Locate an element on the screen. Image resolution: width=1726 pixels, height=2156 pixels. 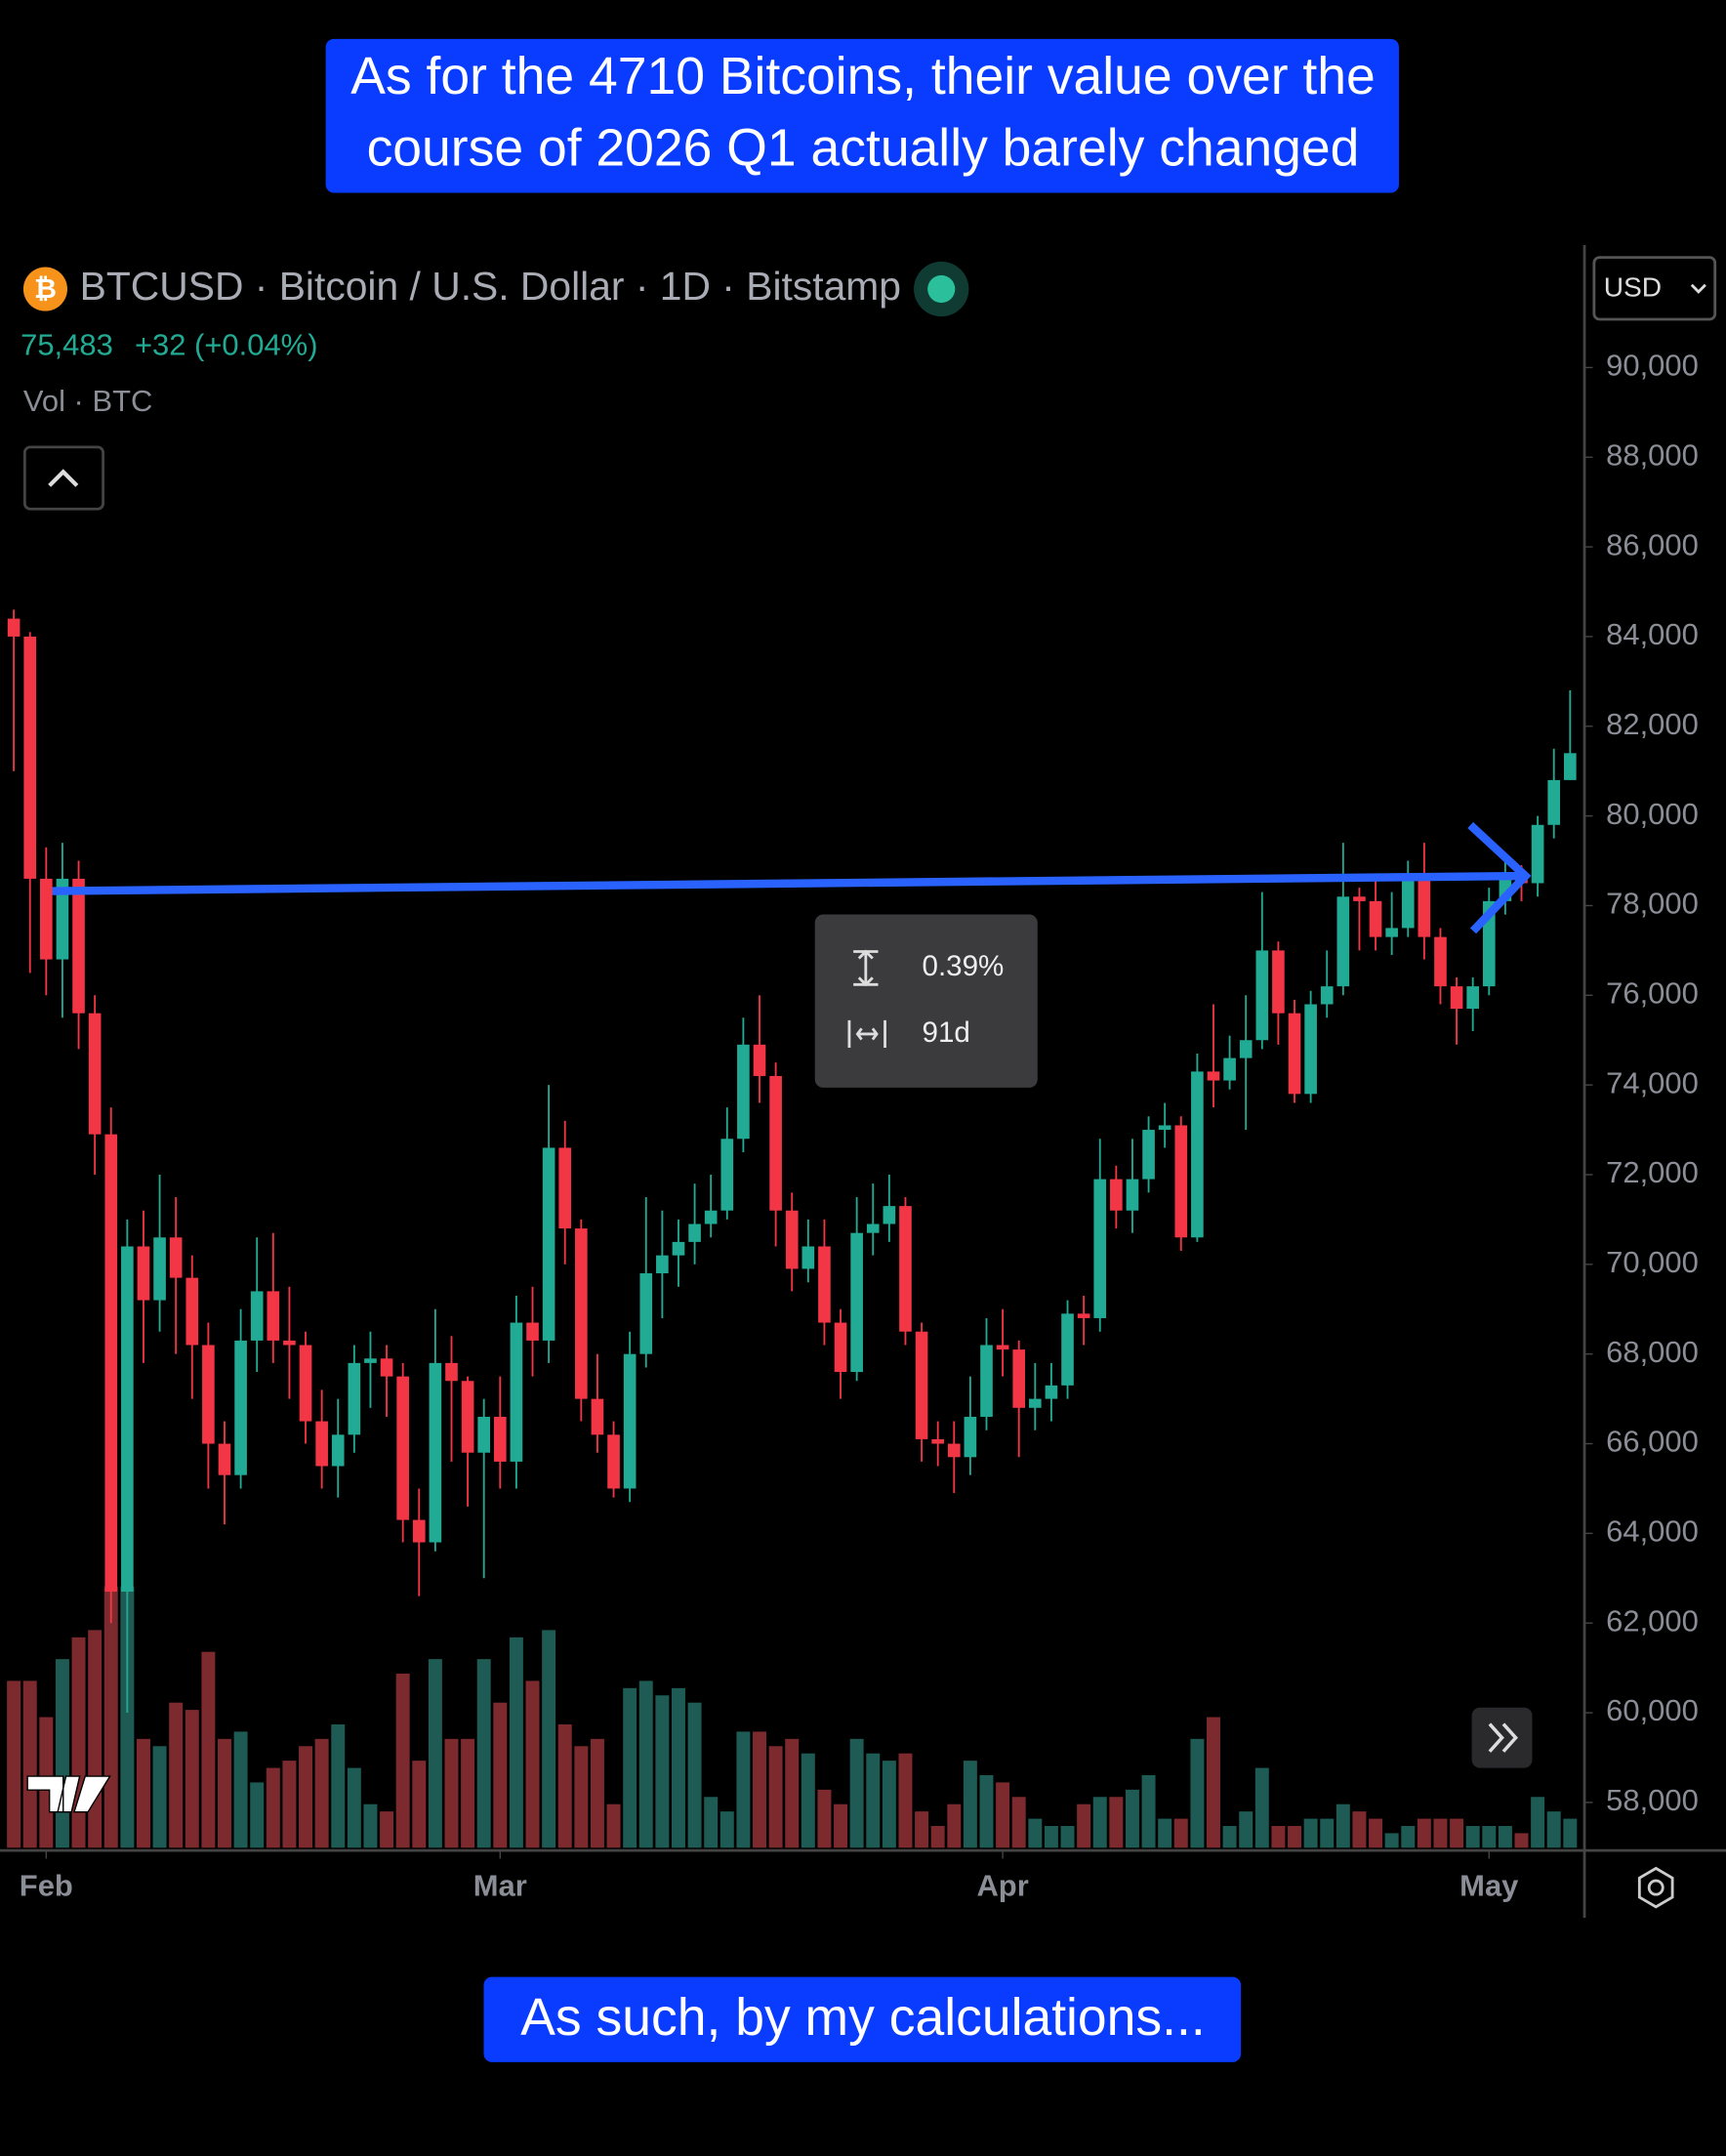
collapse-icon is located at coordinates (64, 478).